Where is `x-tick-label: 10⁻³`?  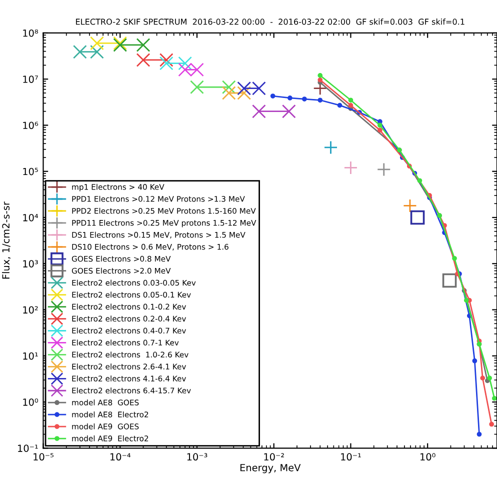 x-tick-label: 10⁻³ is located at coordinates (197, 457).